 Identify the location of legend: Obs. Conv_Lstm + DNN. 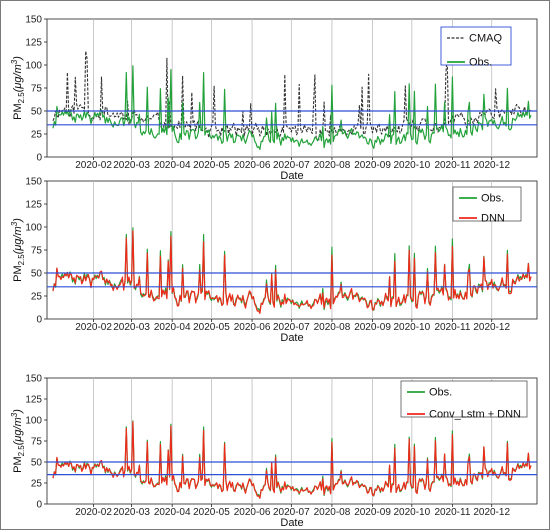
(464, 400).